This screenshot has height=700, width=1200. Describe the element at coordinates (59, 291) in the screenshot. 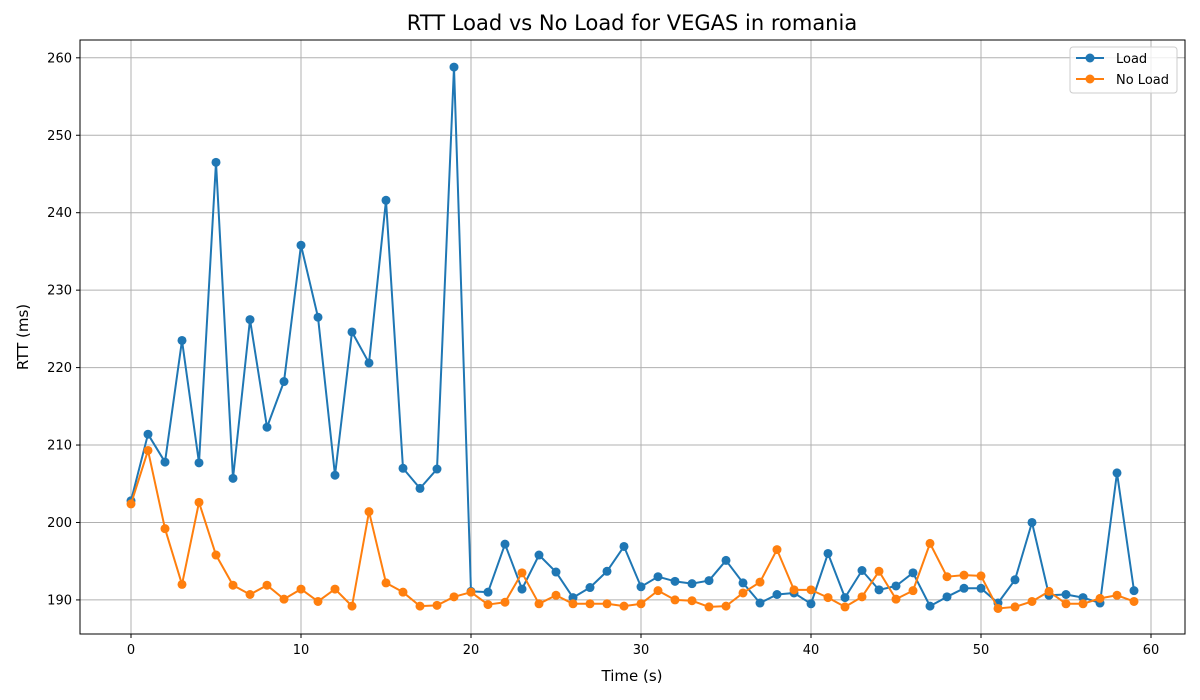

I see `y-tick-label: 230` at that location.